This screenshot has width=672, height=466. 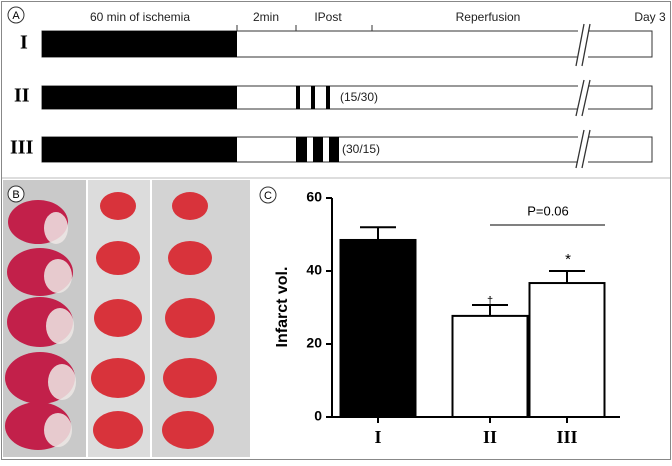 I want to click on axis-break, so click(x=583, y=96).